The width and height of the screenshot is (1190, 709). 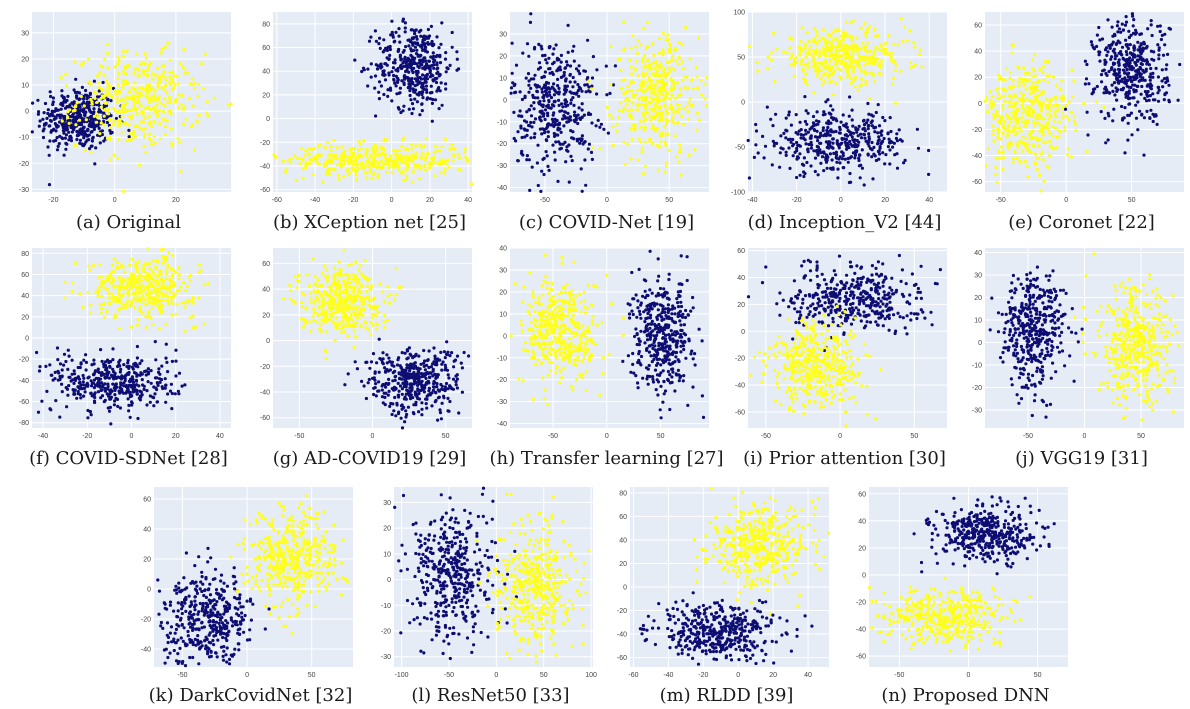 I want to click on y-tick-label: -40, so click(x=265, y=166).